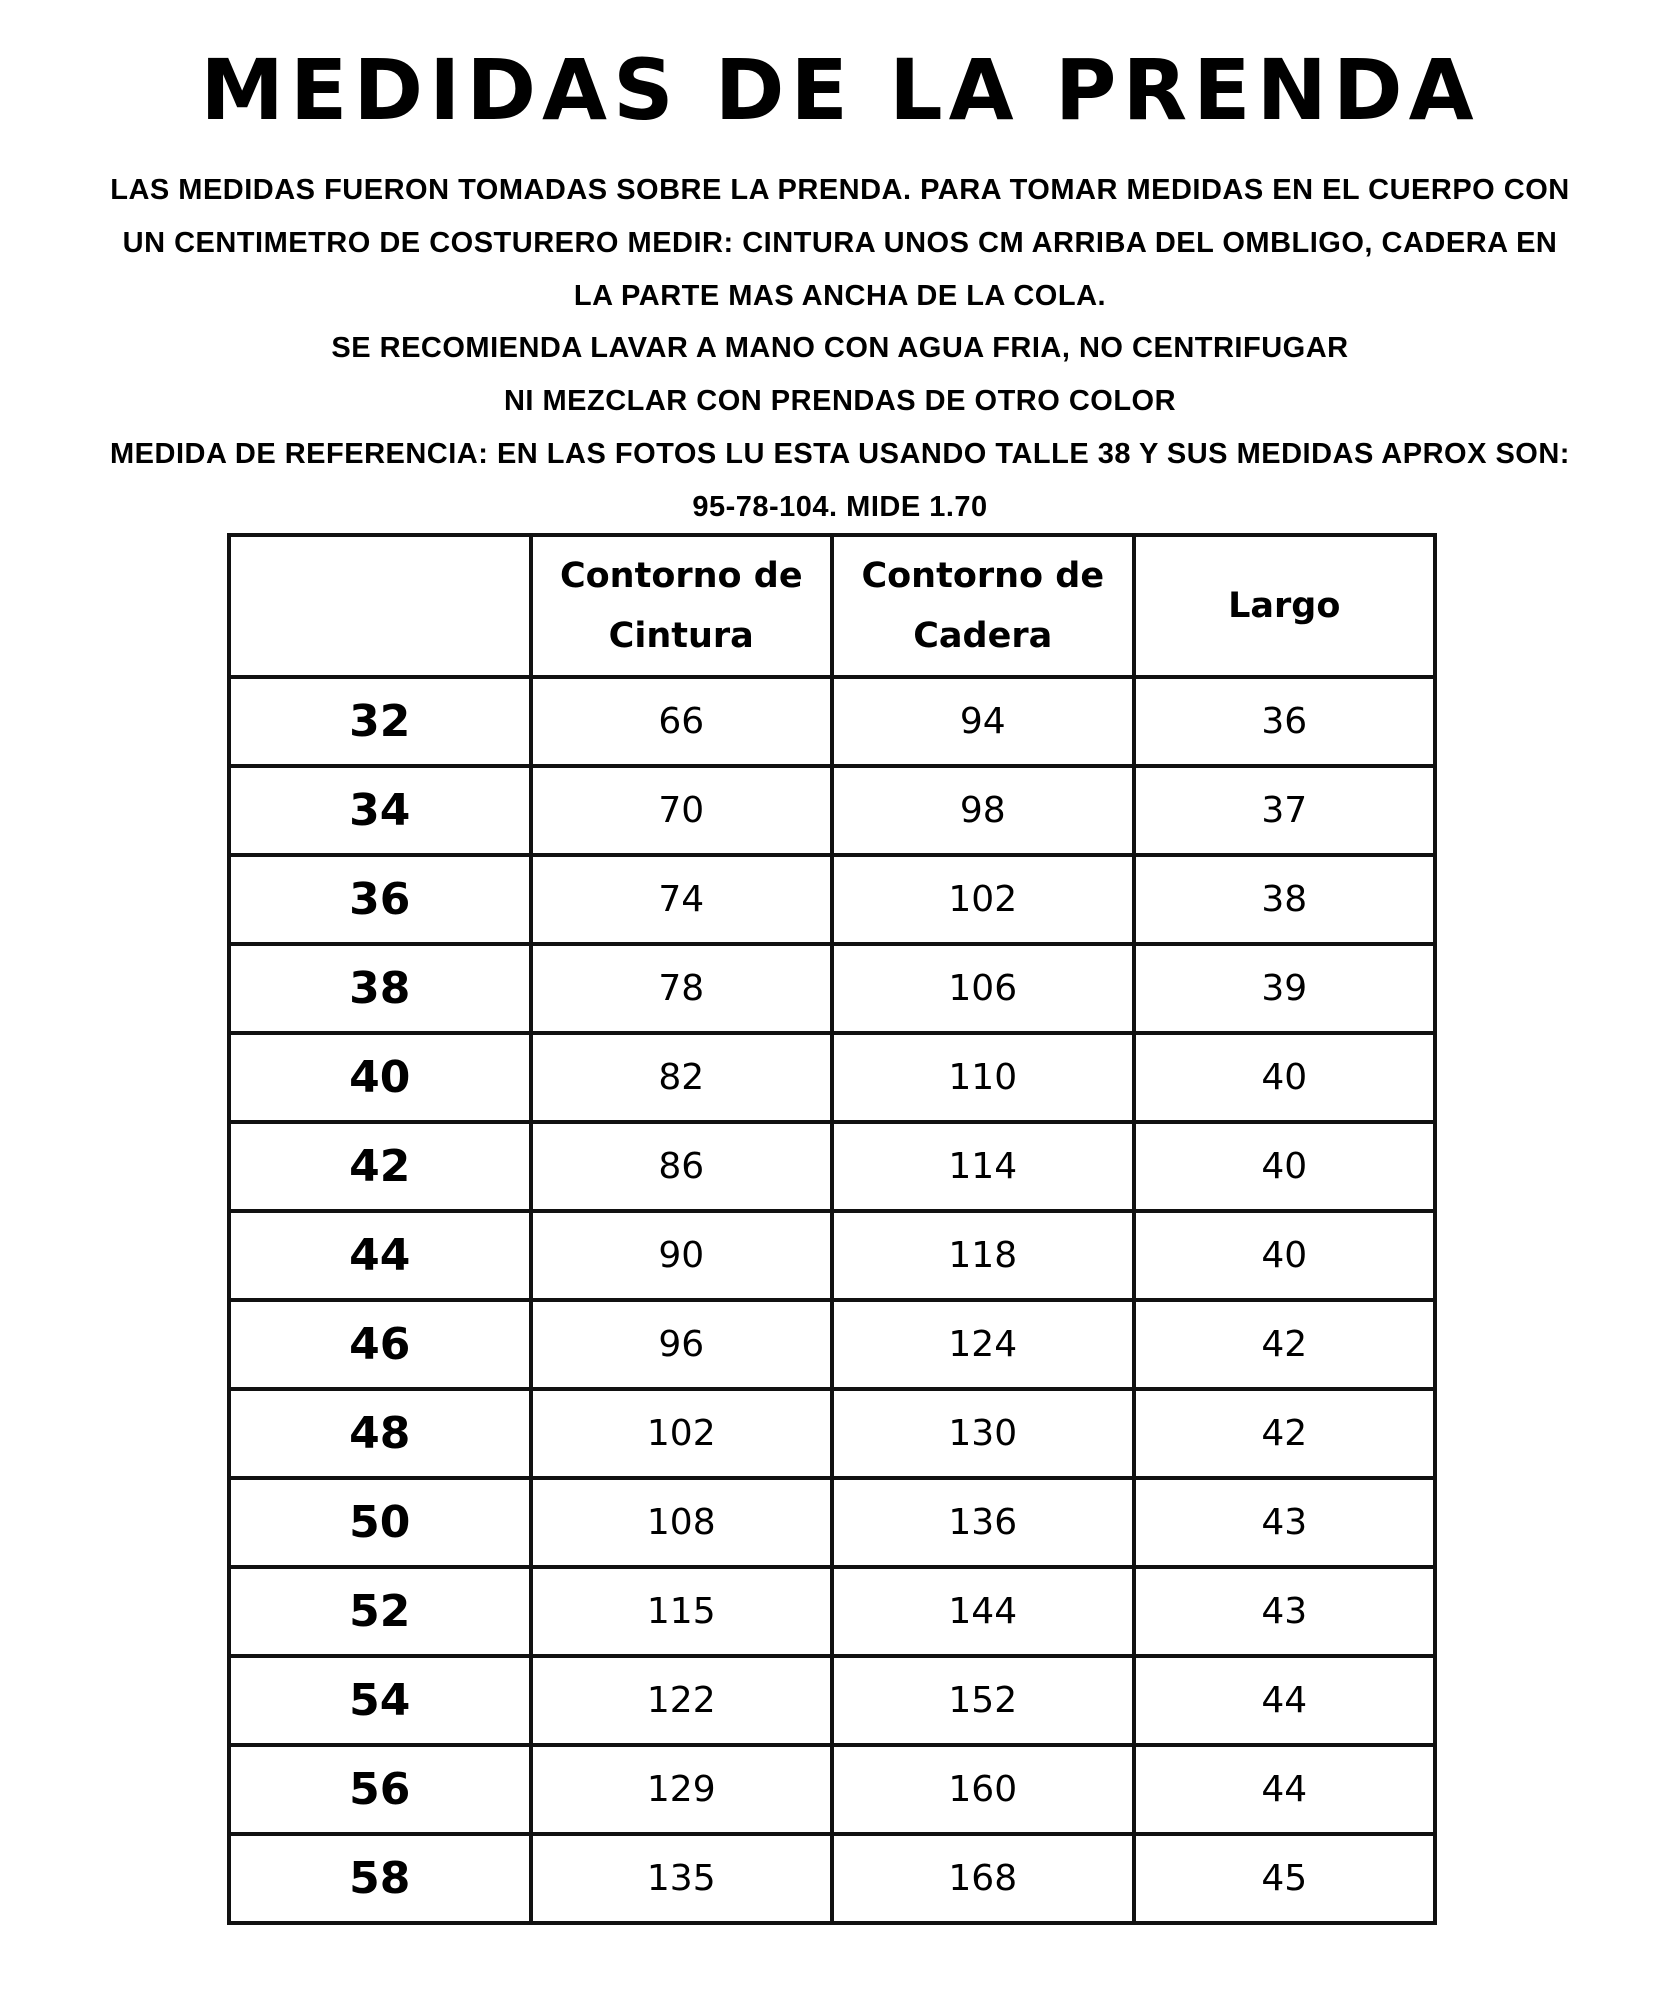 The width and height of the screenshot is (1680, 2000). I want to click on length-cell: 45, so click(1284, 1878).